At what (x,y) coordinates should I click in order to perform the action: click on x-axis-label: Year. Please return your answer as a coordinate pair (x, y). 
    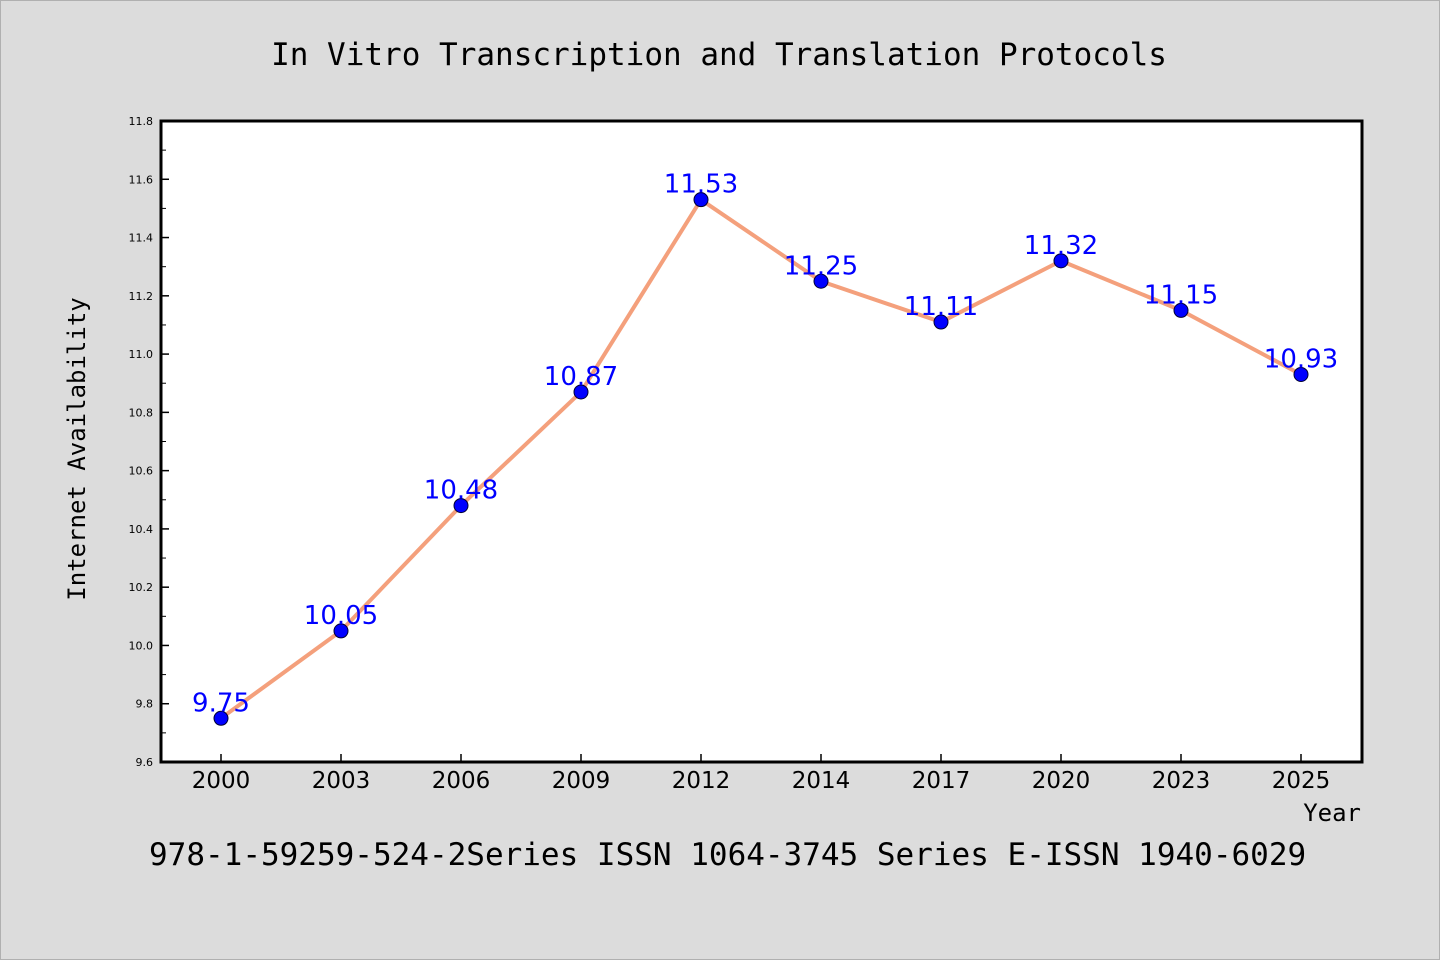
    Looking at the image, I should click on (1332, 813).